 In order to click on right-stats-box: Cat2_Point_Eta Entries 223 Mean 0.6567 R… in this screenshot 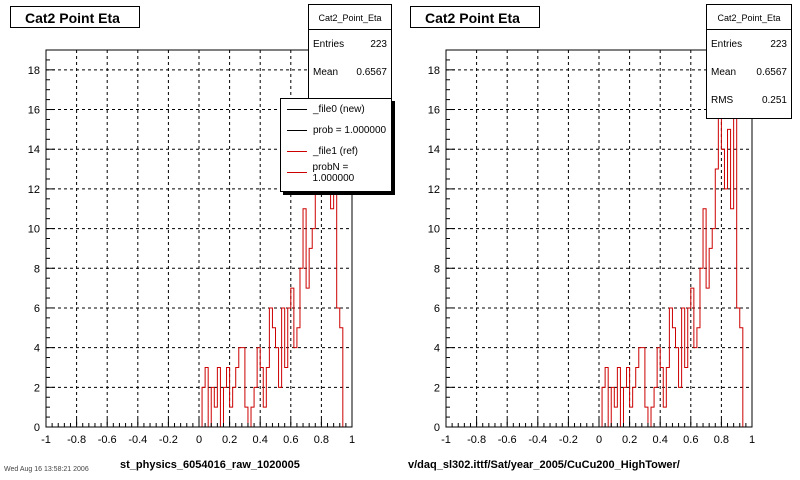, I will do `click(749, 61)`.